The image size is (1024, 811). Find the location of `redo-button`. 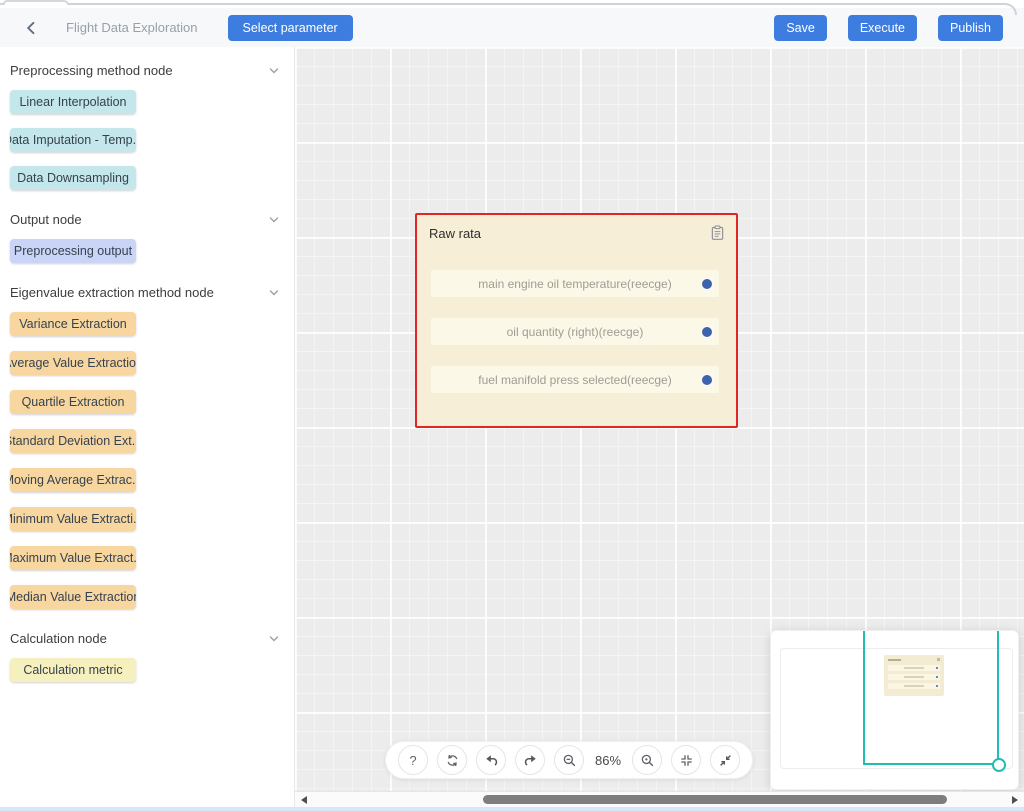

redo-button is located at coordinates (530, 760).